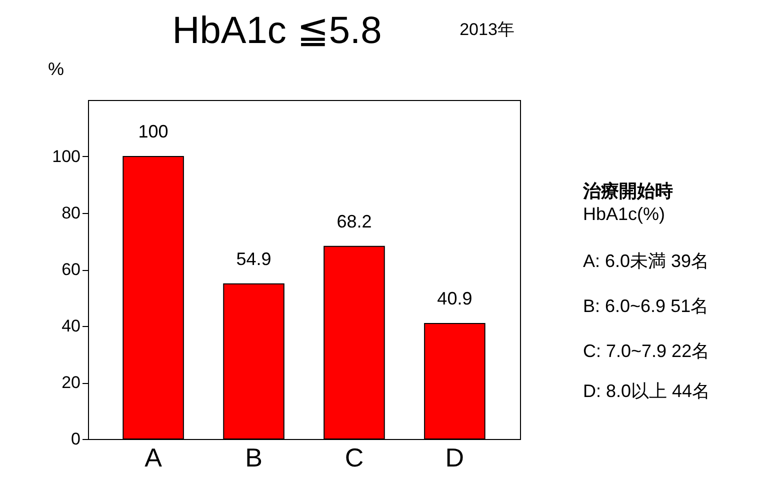  Describe the element at coordinates (56, 69) in the screenshot. I see `y-axis-title: %` at that location.